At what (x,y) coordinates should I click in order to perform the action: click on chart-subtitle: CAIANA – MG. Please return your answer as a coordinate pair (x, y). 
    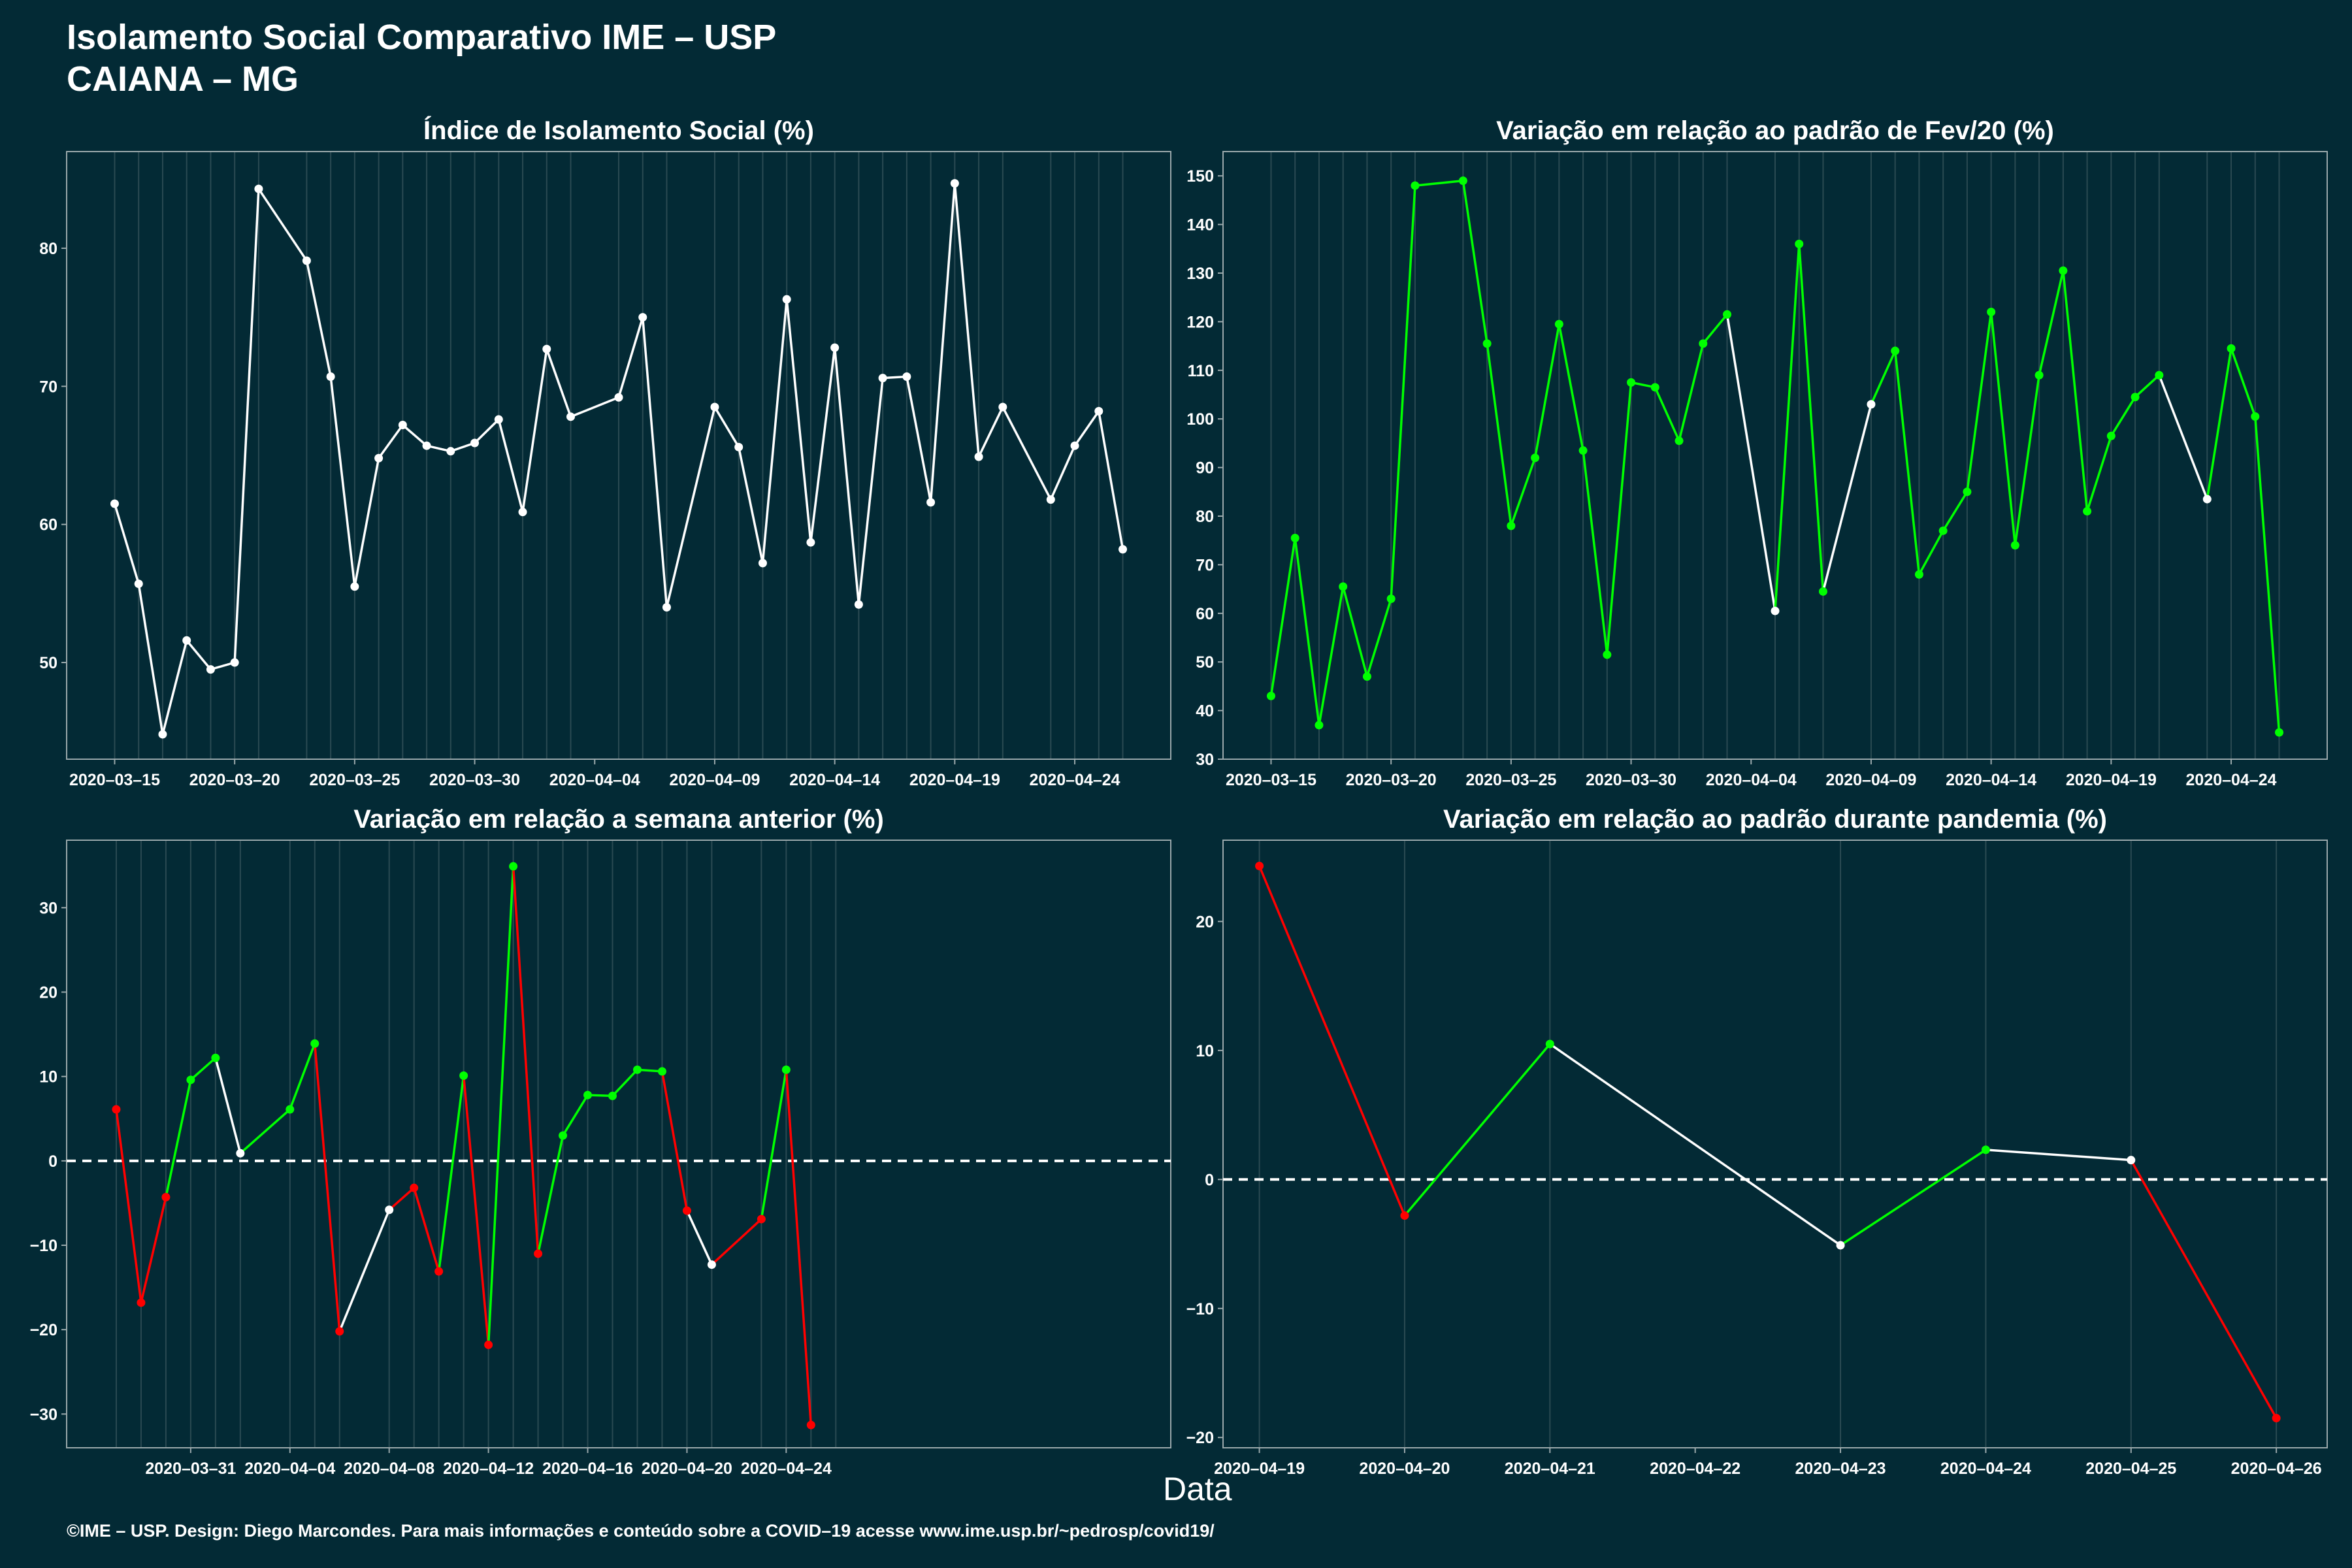
    Looking at the image, I should click on (183, 79).